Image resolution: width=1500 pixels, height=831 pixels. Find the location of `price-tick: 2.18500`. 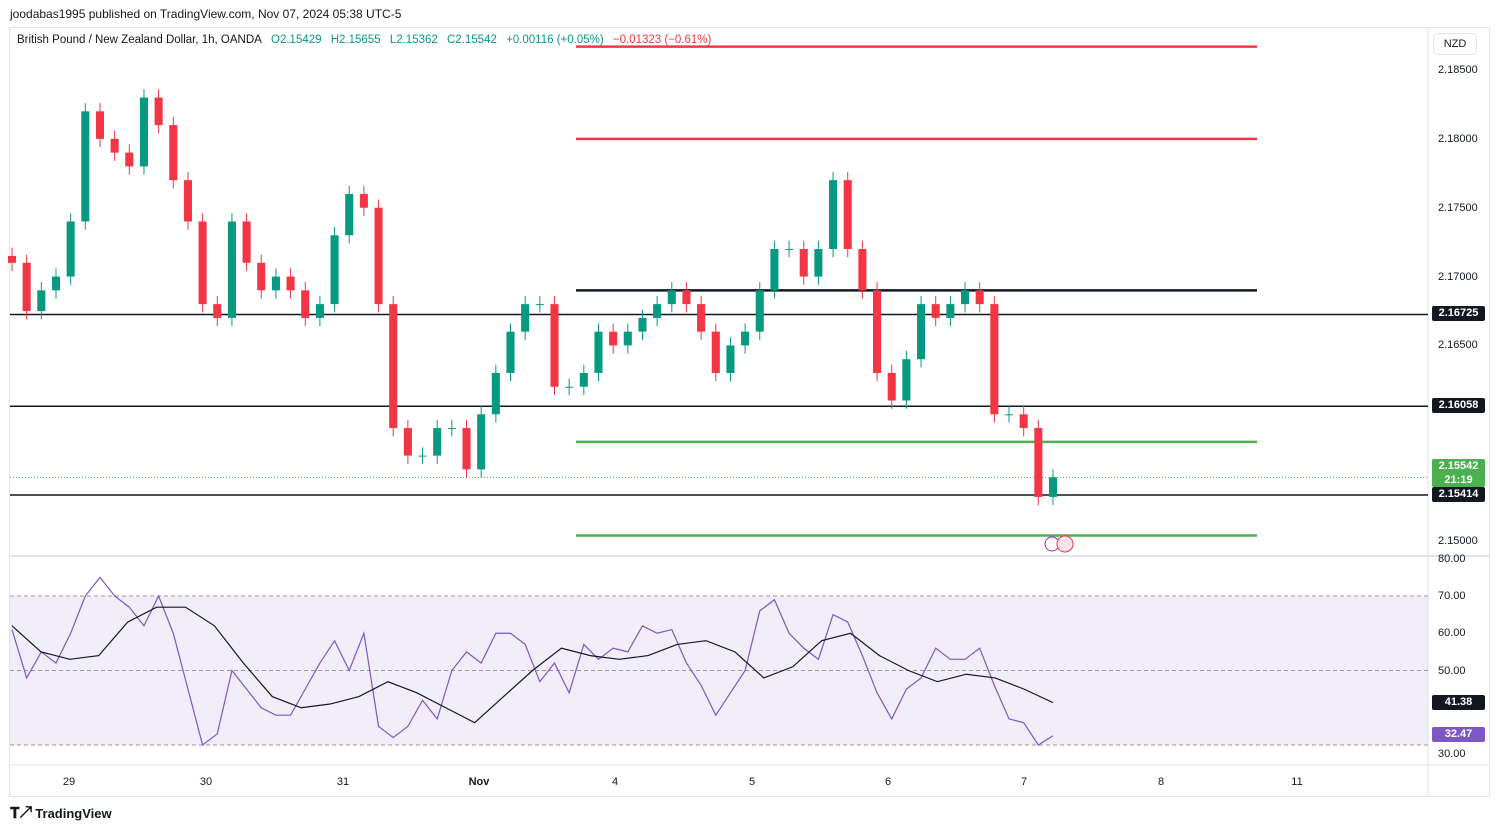

price-tick: 2.18500 is located at coordinates (1458, 70).